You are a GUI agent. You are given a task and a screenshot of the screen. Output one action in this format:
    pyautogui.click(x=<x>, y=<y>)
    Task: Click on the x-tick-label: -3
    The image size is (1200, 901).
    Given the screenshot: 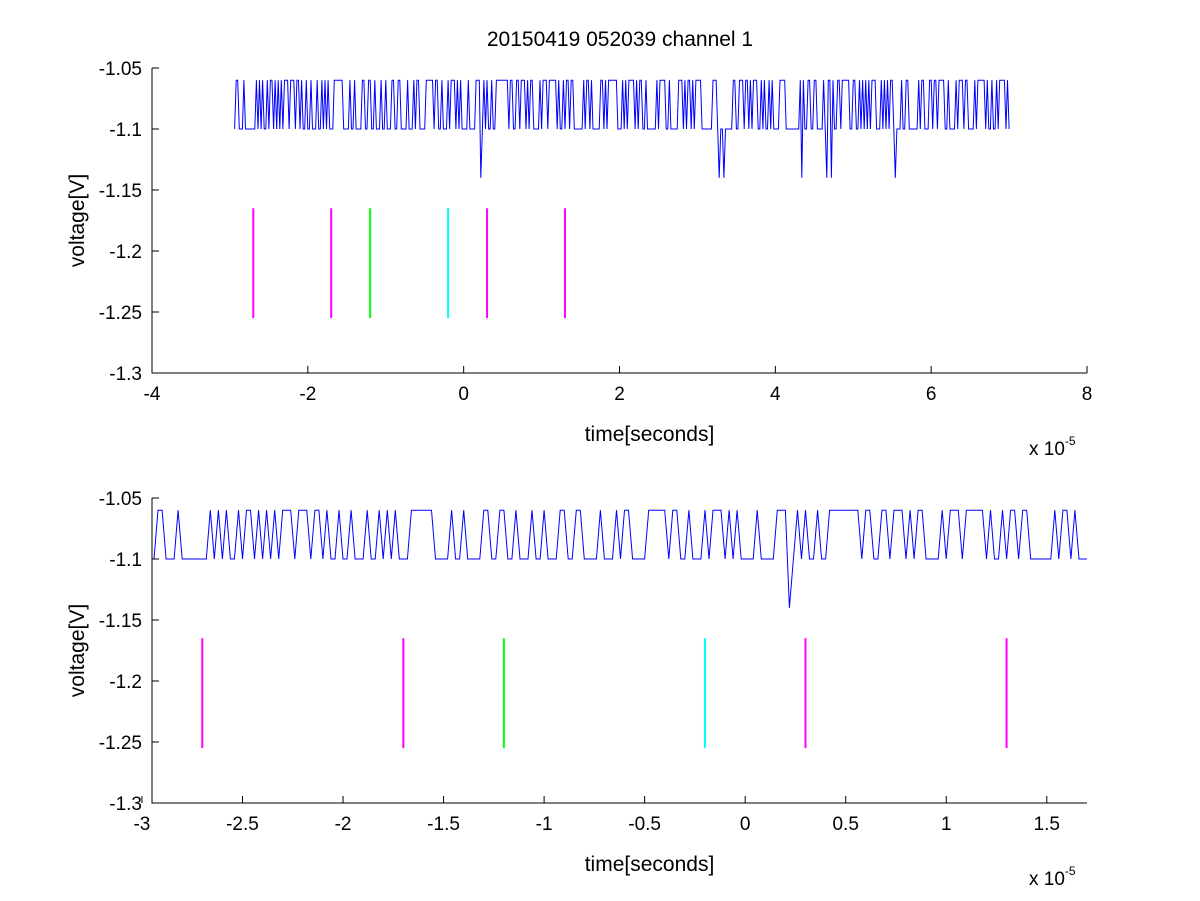 What is the action you would take?
    pyautogui.click(x=141, y=824)
    